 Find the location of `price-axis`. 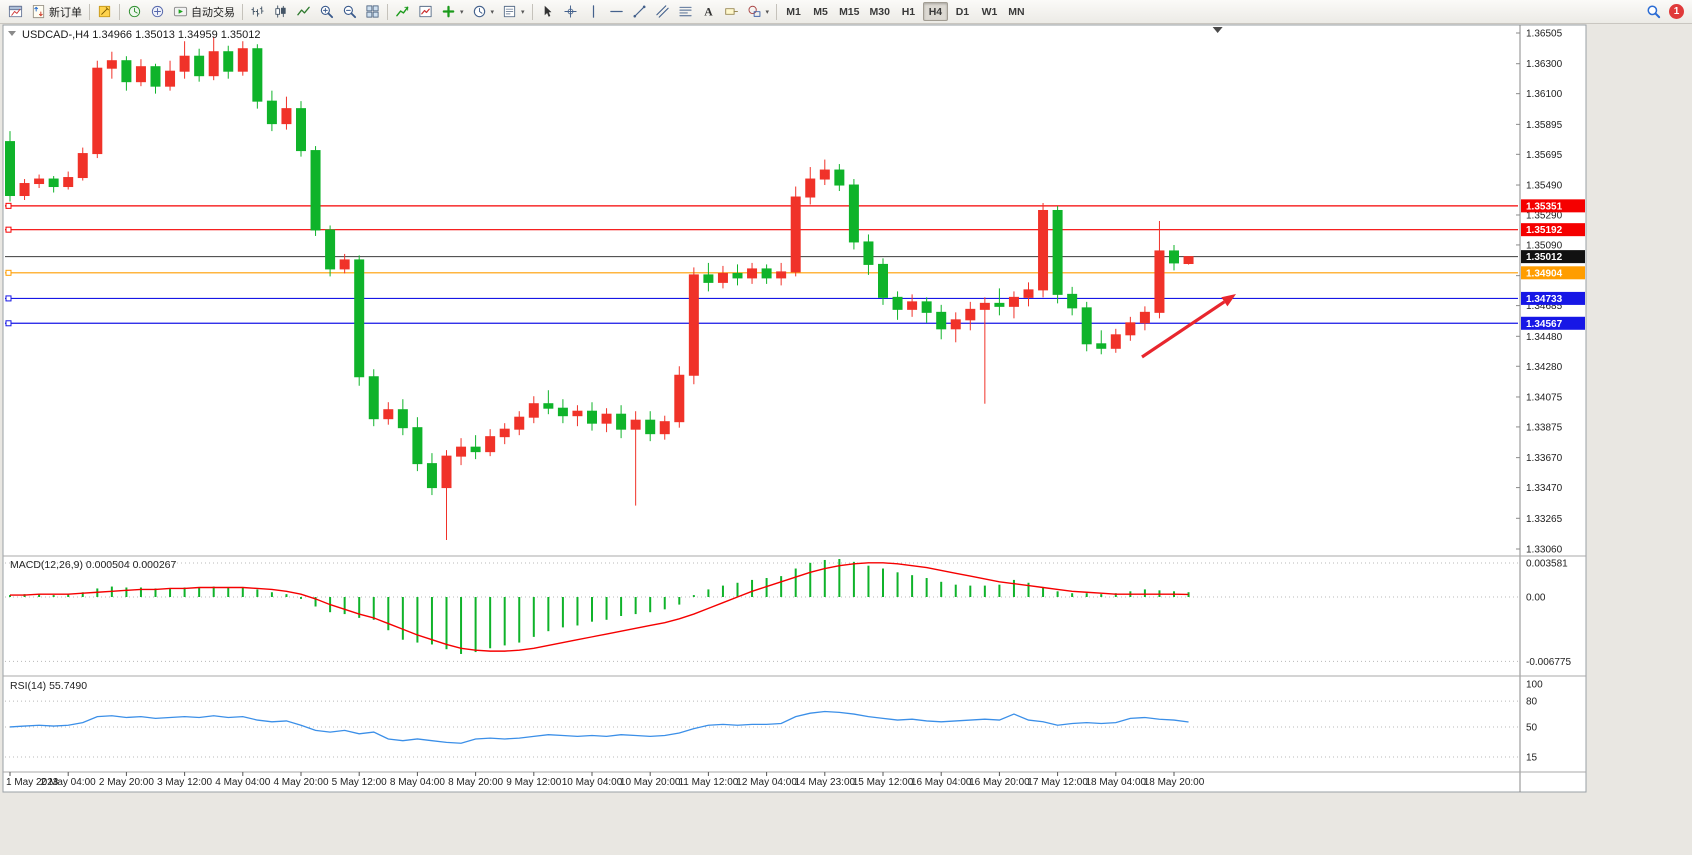

price-axis is located at coordinates (1518, 291).